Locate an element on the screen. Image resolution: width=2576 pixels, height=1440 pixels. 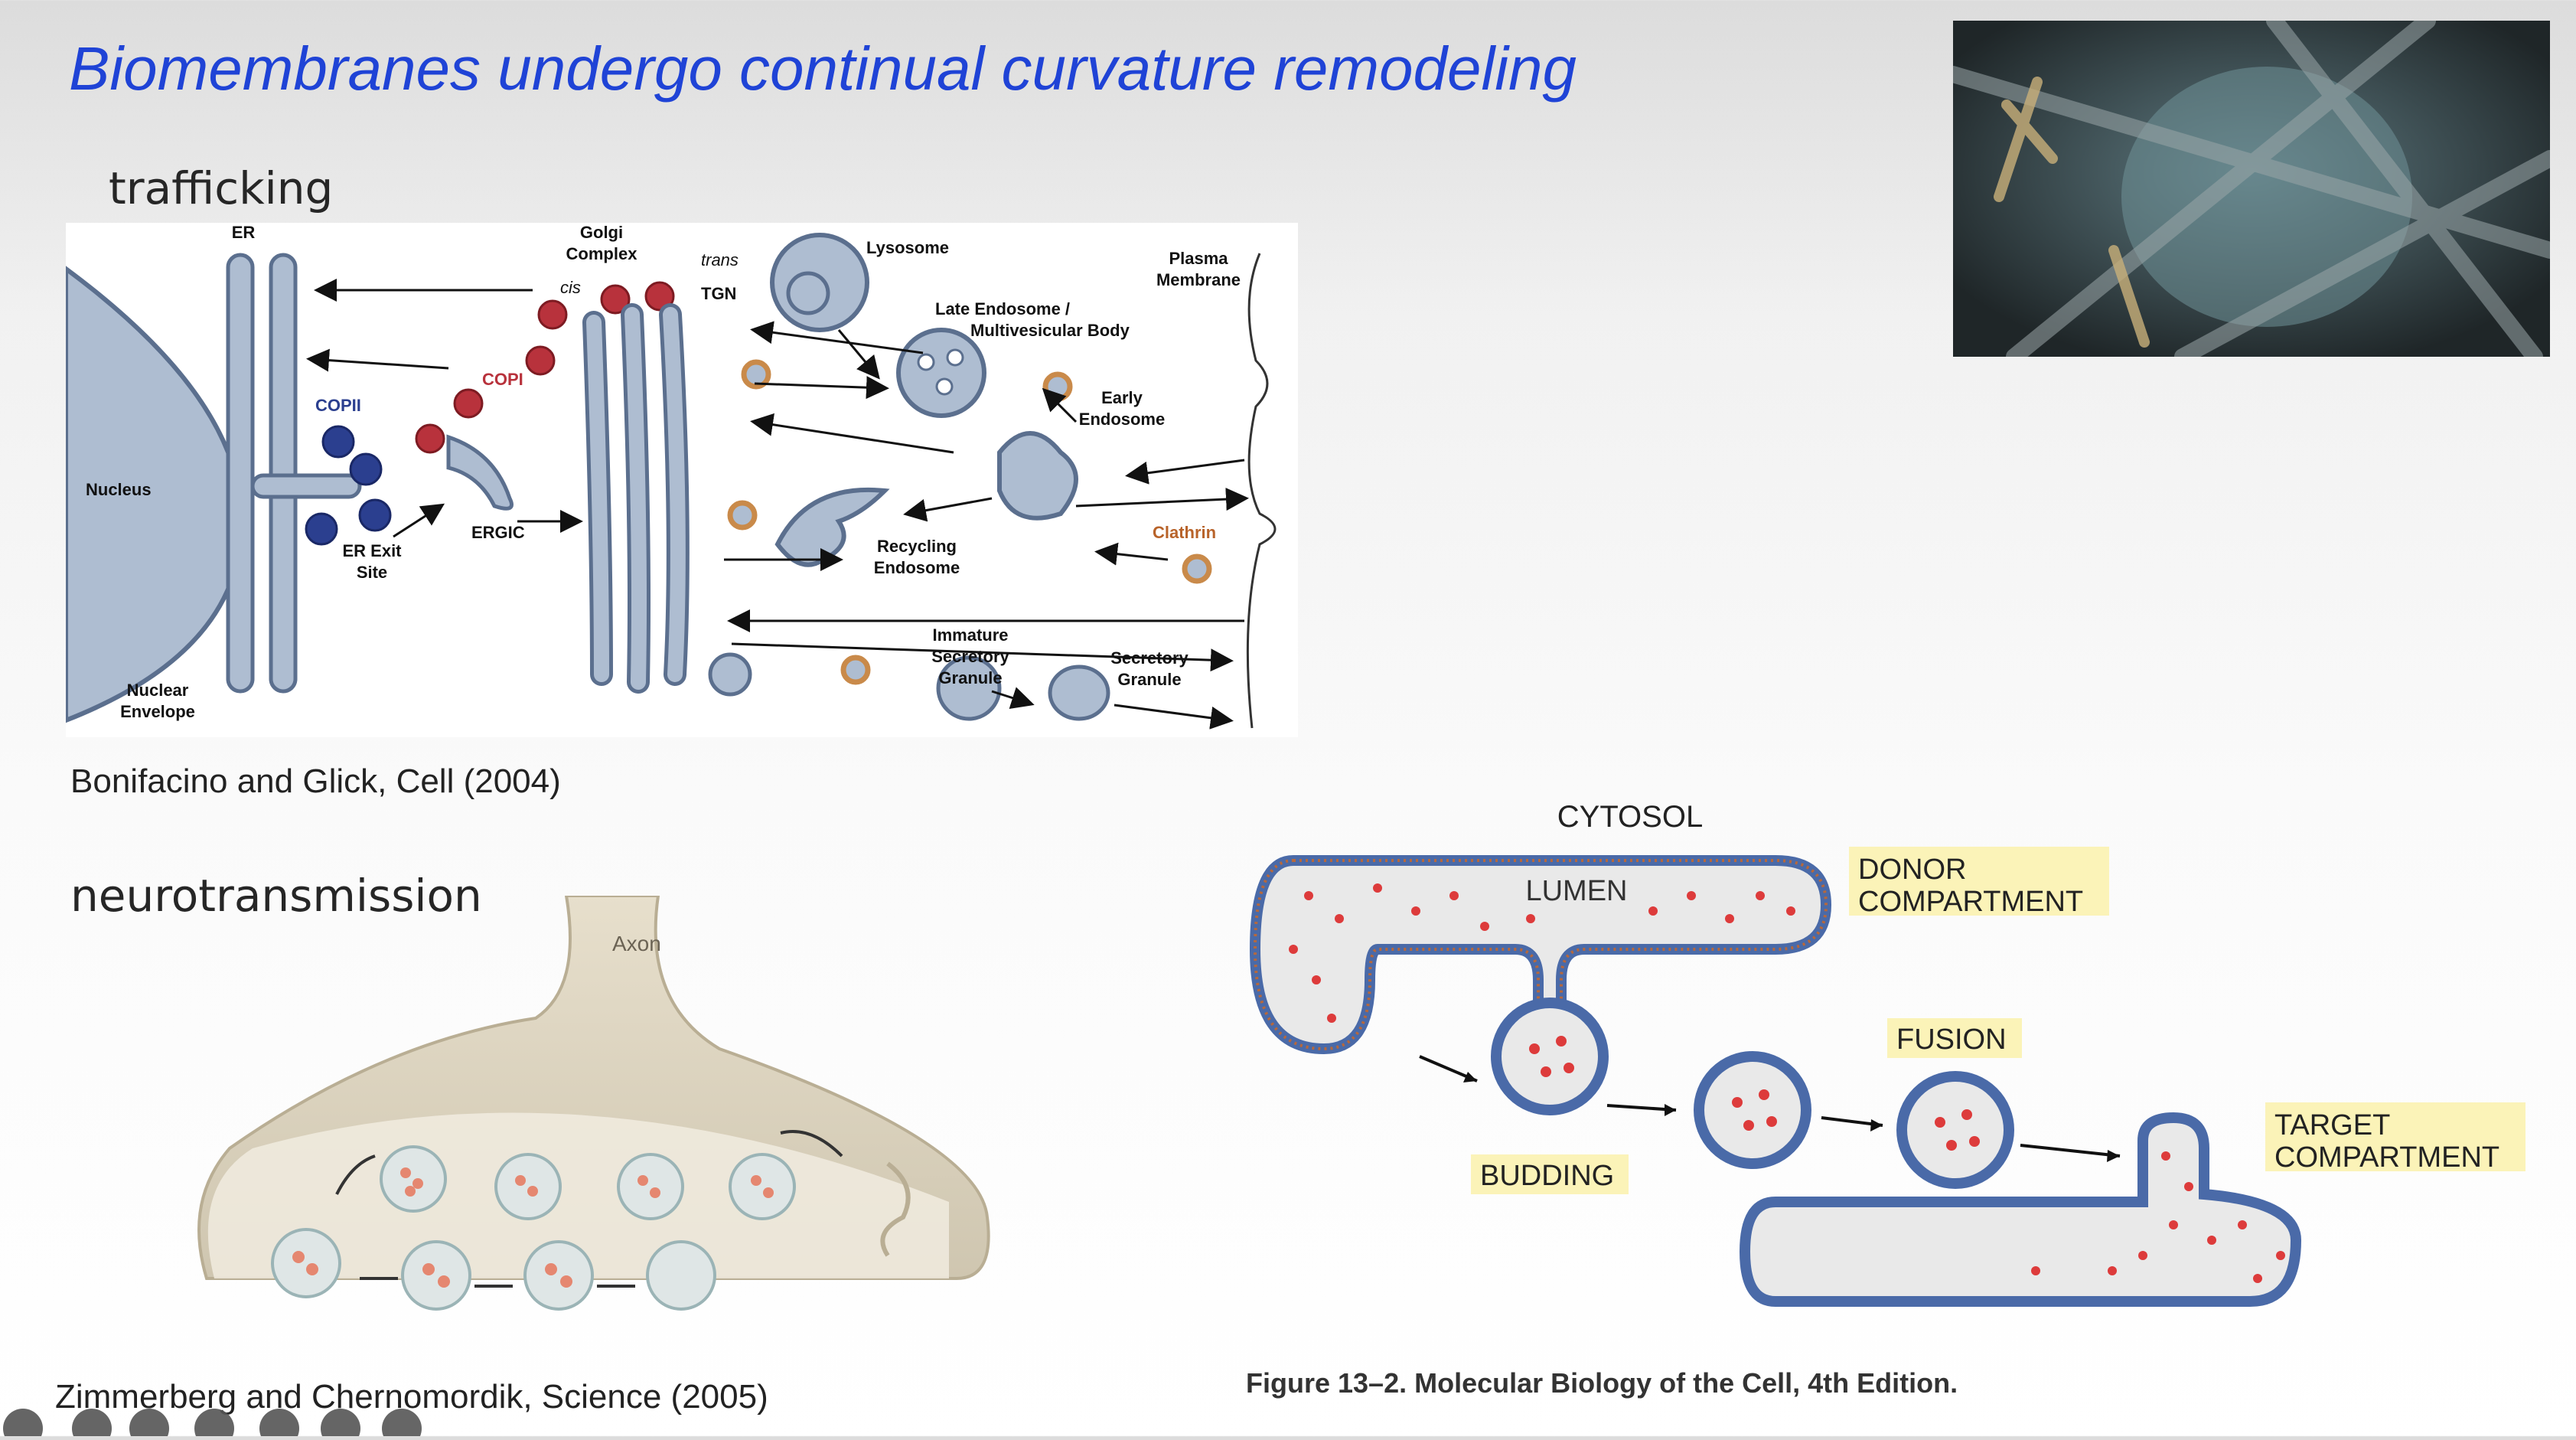
label-copii: COPII is located at coordinates (338, 405).